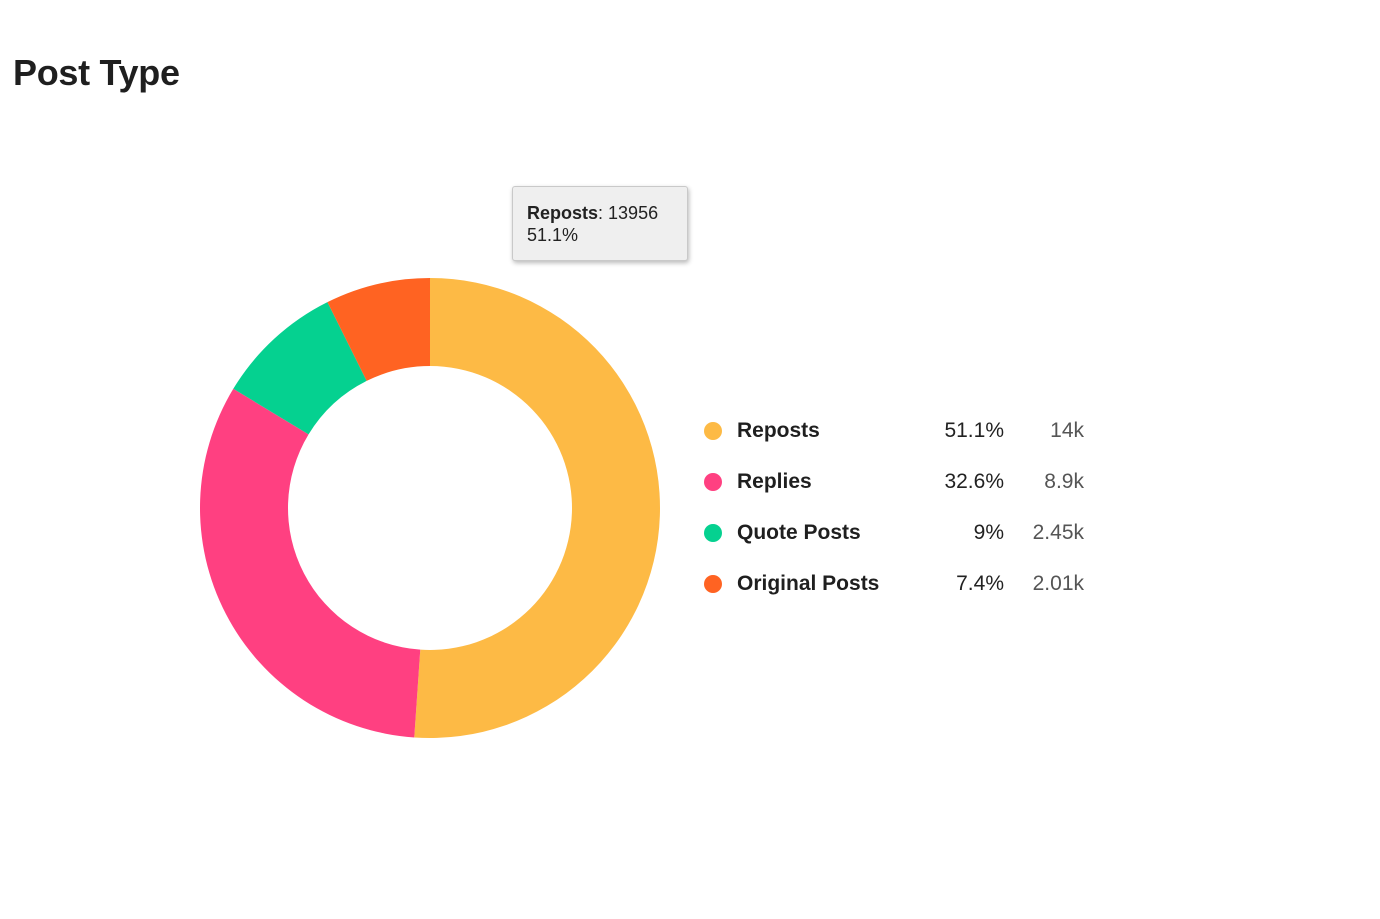 The image size is (1380, 919). Describe the element at coordinates (310, 563) in the screenshot. I see `donut-slice-replies` at that location.